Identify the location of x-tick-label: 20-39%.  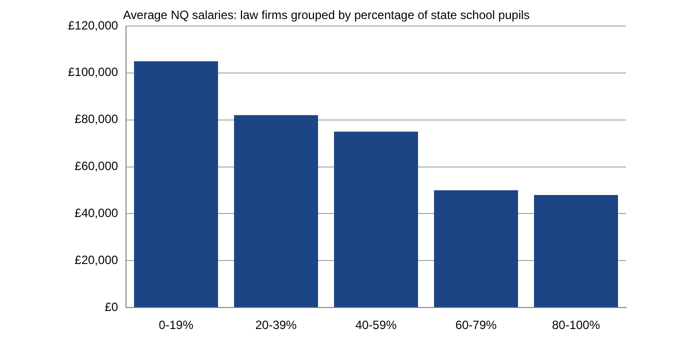
(276, 325).